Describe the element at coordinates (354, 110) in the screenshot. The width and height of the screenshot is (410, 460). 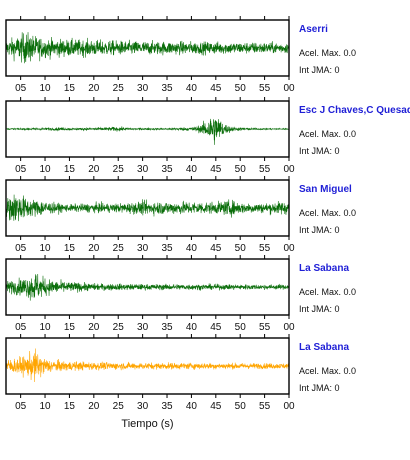
I see `station-name: Esc J Chaves,C Quesada` at that location.